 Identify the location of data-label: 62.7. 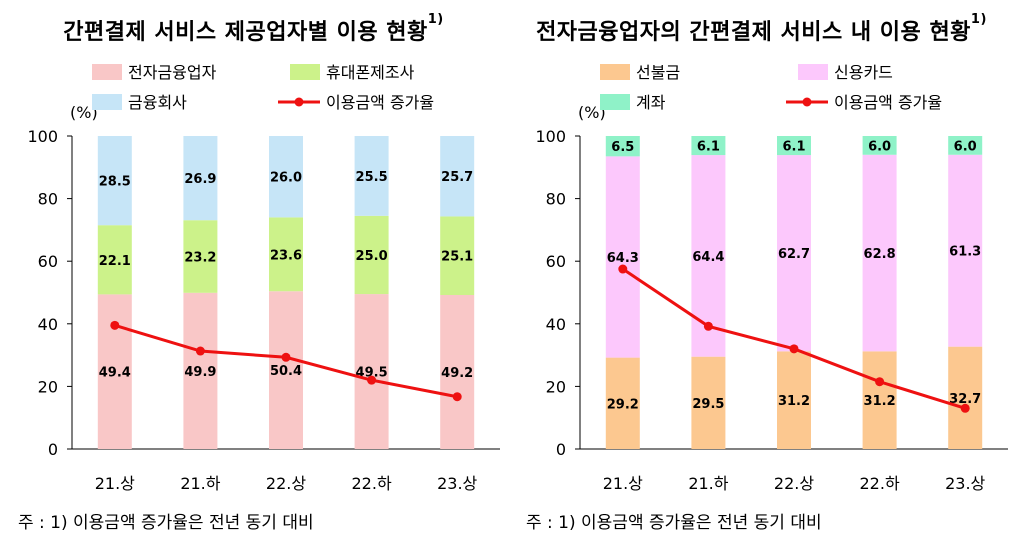
(794, 254).